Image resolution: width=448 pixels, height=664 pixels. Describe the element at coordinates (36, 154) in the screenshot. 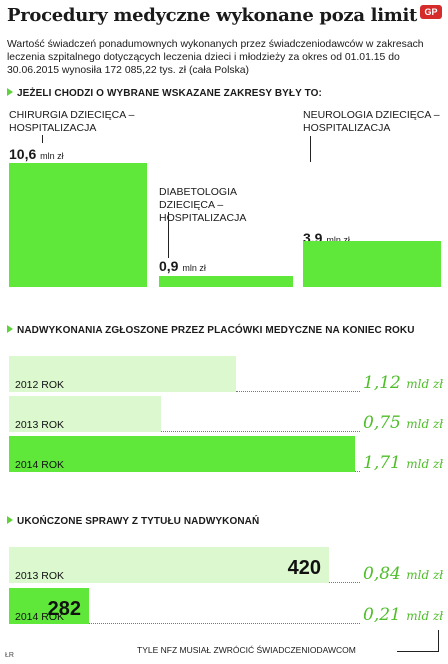

I see `s1-value-label: 10,6 mln zł` at that location.